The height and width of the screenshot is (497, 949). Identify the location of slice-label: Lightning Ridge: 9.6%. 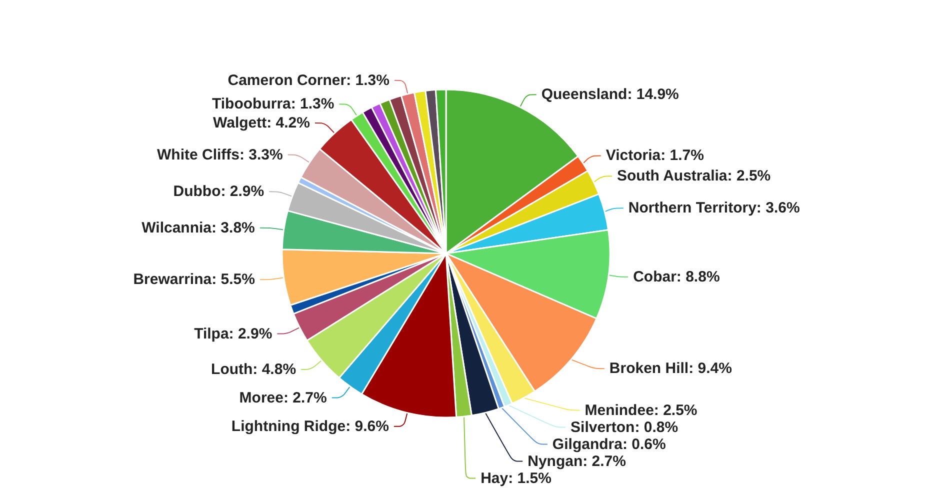
(310, 426).